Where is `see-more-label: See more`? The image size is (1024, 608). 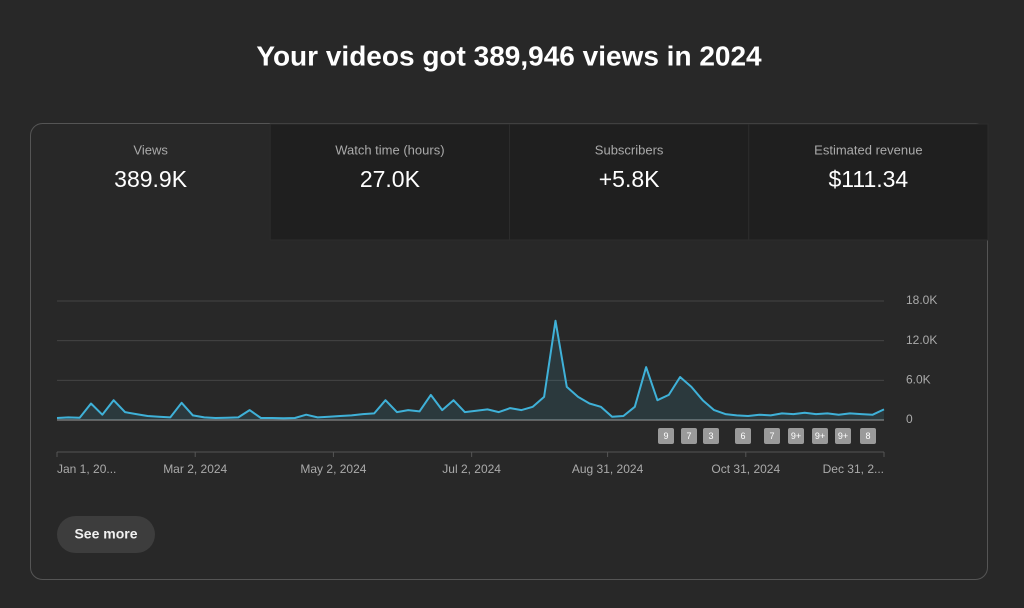 see-more-label: See more is located at coordinates (105, 534).